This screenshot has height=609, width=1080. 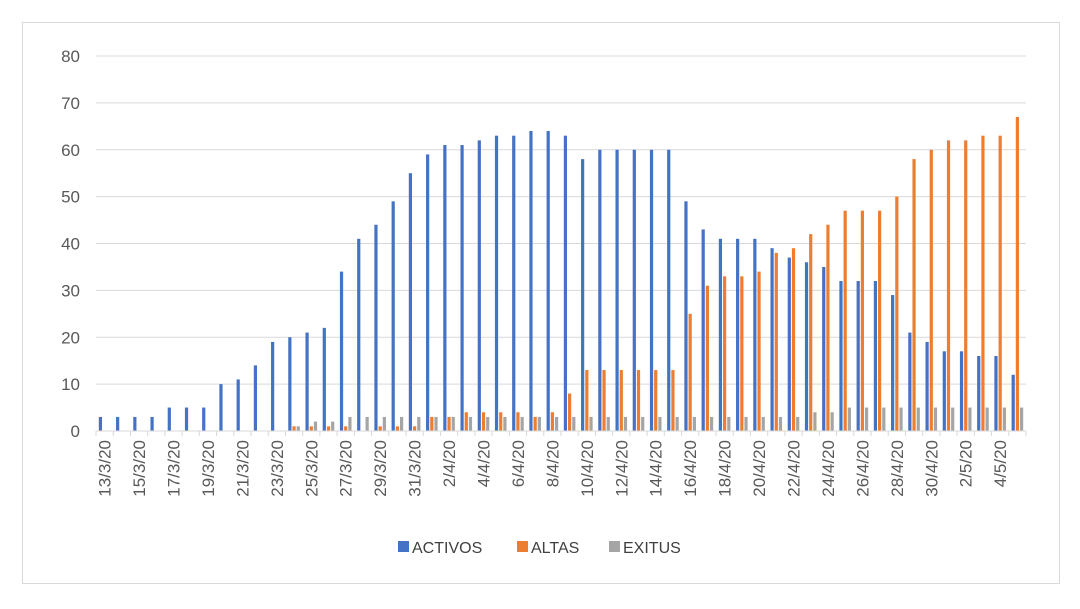 I want to click on y-axis-ticks: 0 10 20 30 40 50 60 70 80, so click(x=70, y=244).